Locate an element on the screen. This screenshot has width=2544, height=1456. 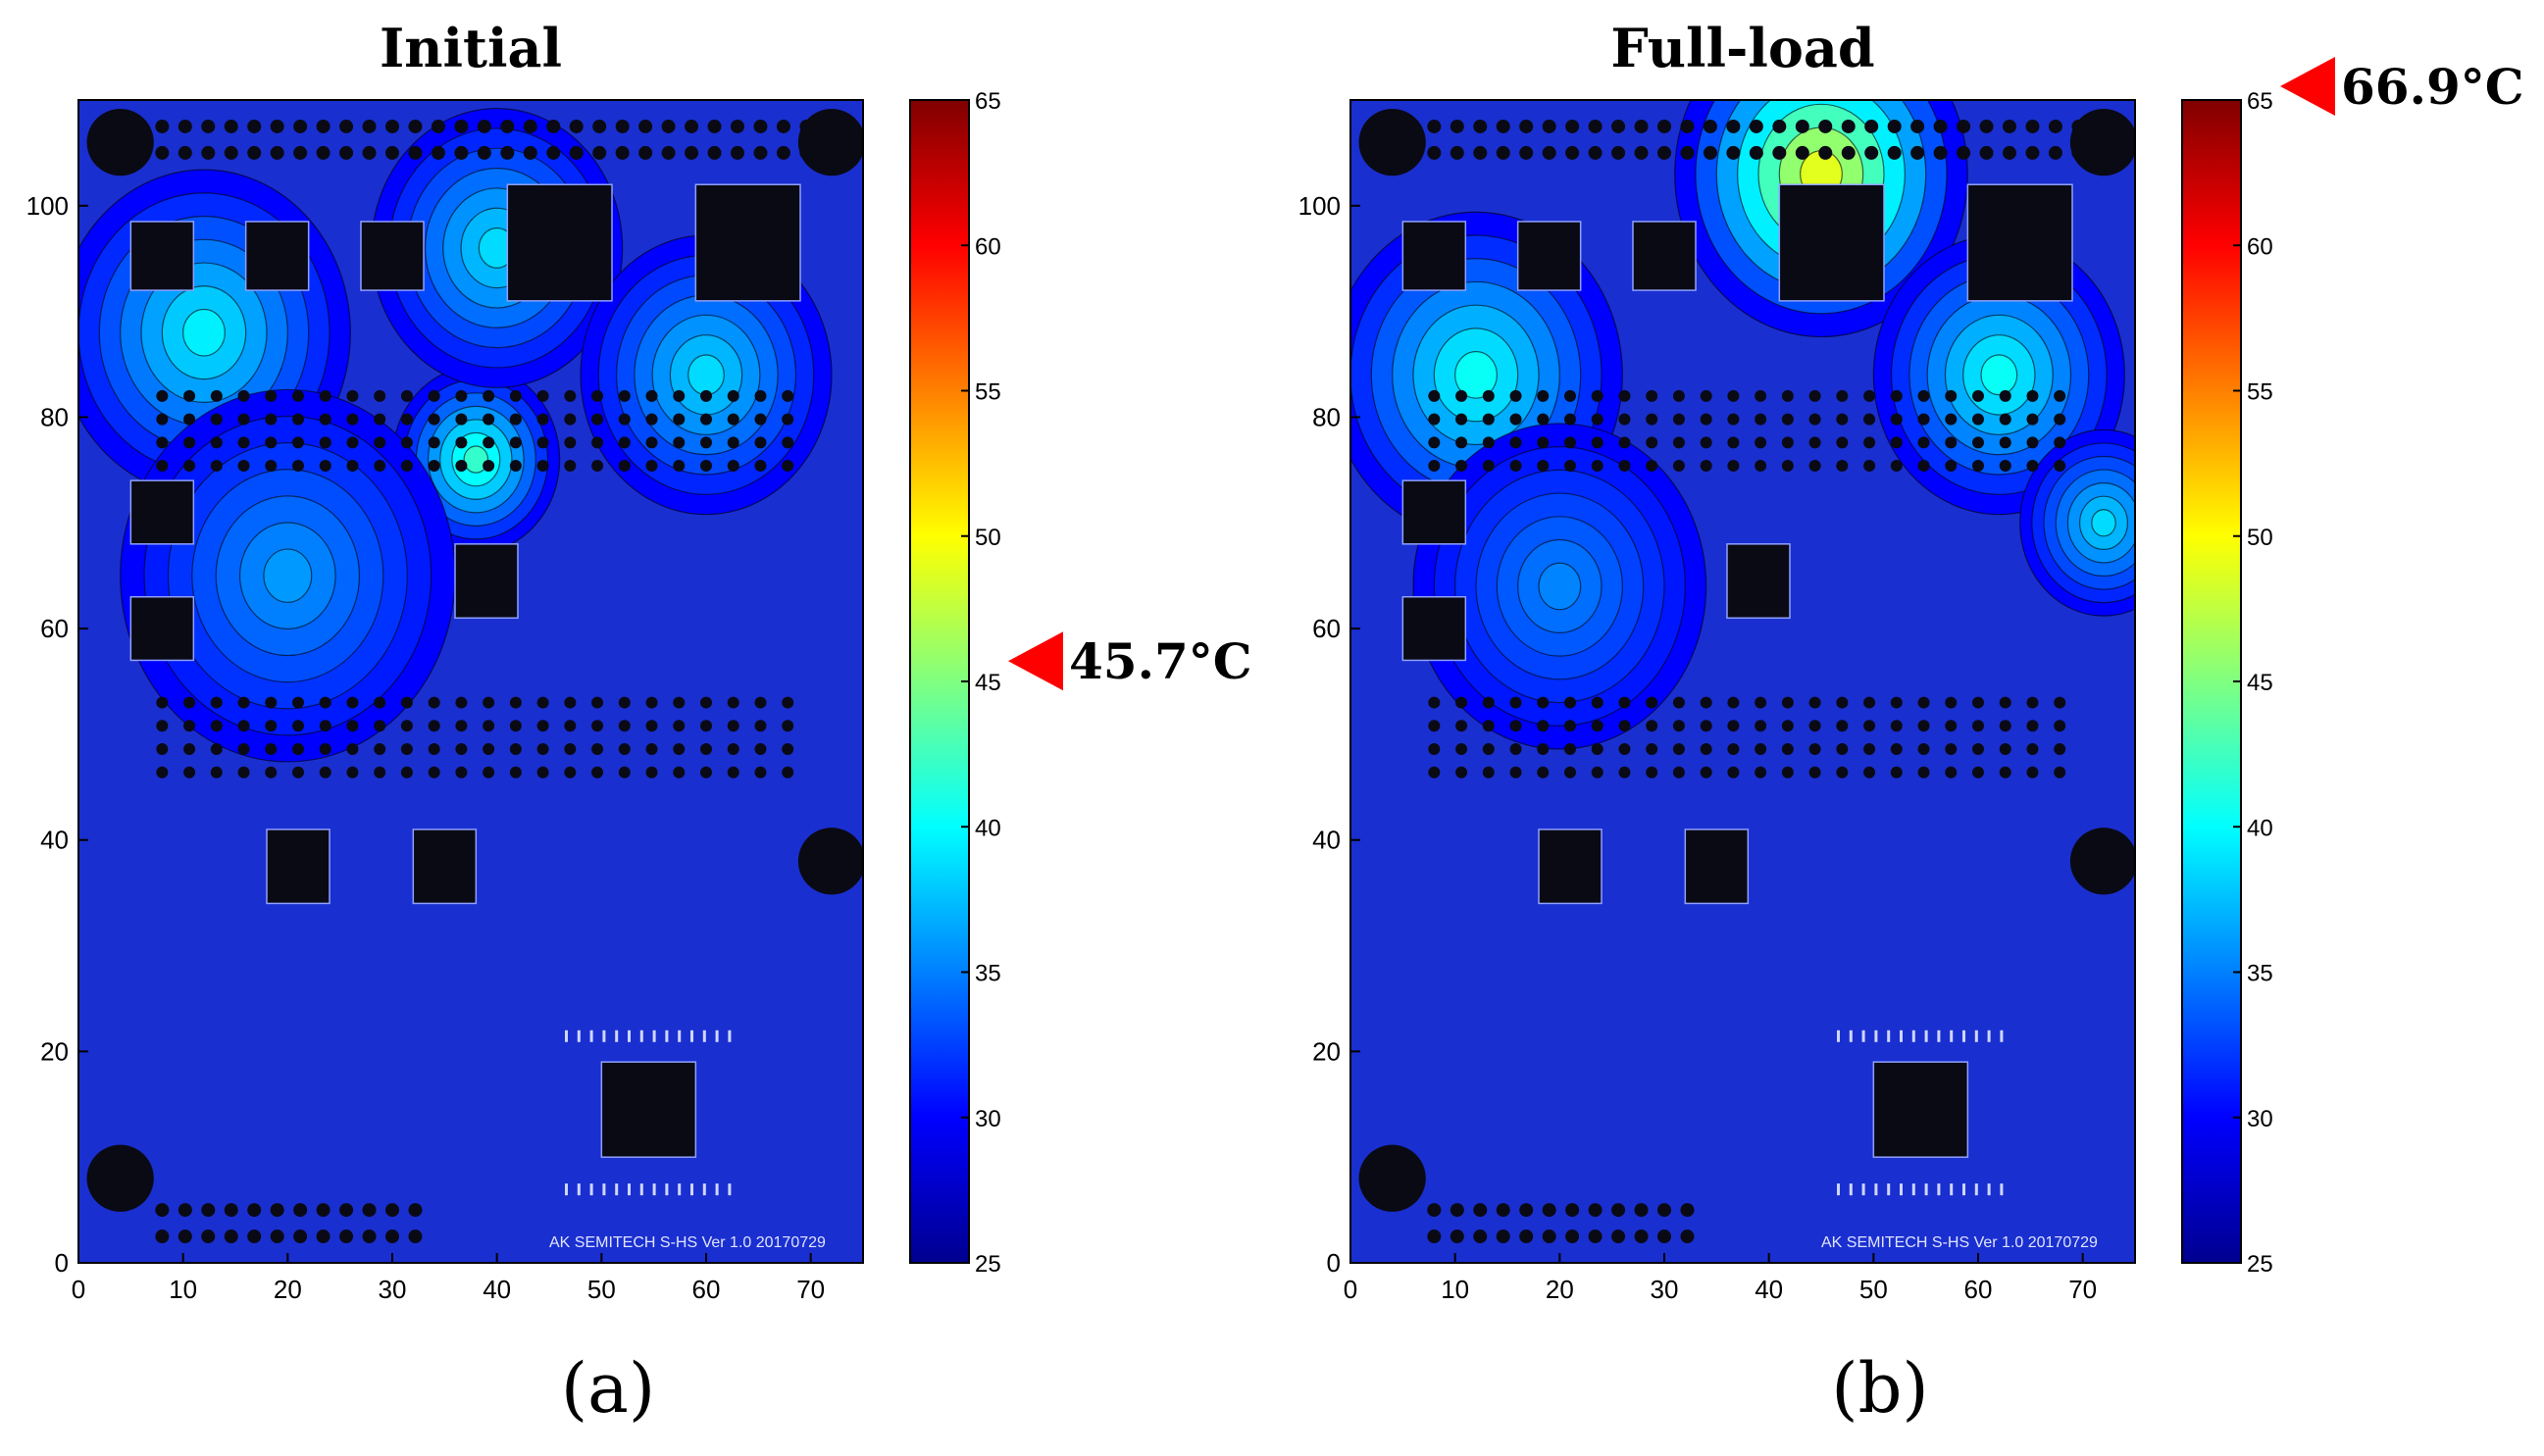
x-tick-label: 50 is located at coordinates (601, 1289).